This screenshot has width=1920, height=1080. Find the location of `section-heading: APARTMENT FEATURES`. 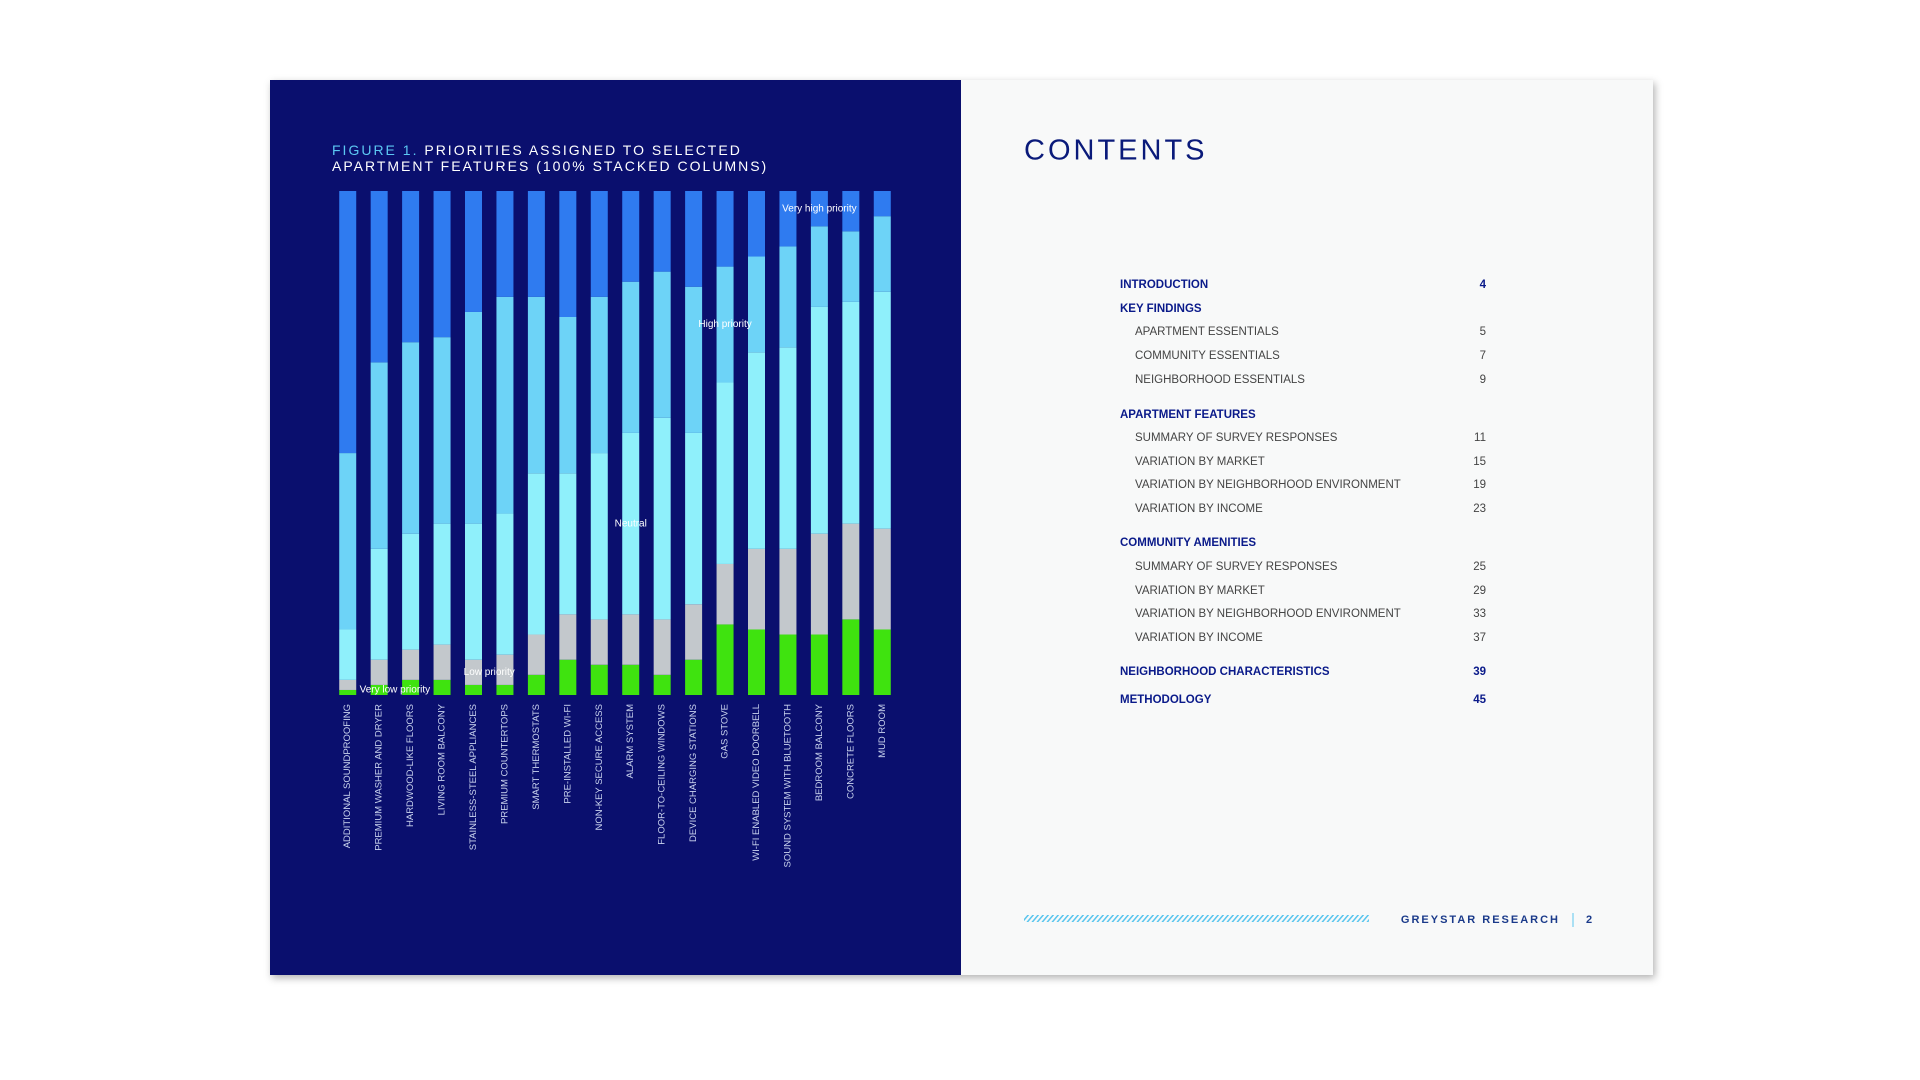

section-heading: APARTMENT FEATURES is located at coordinates (1188, 415).